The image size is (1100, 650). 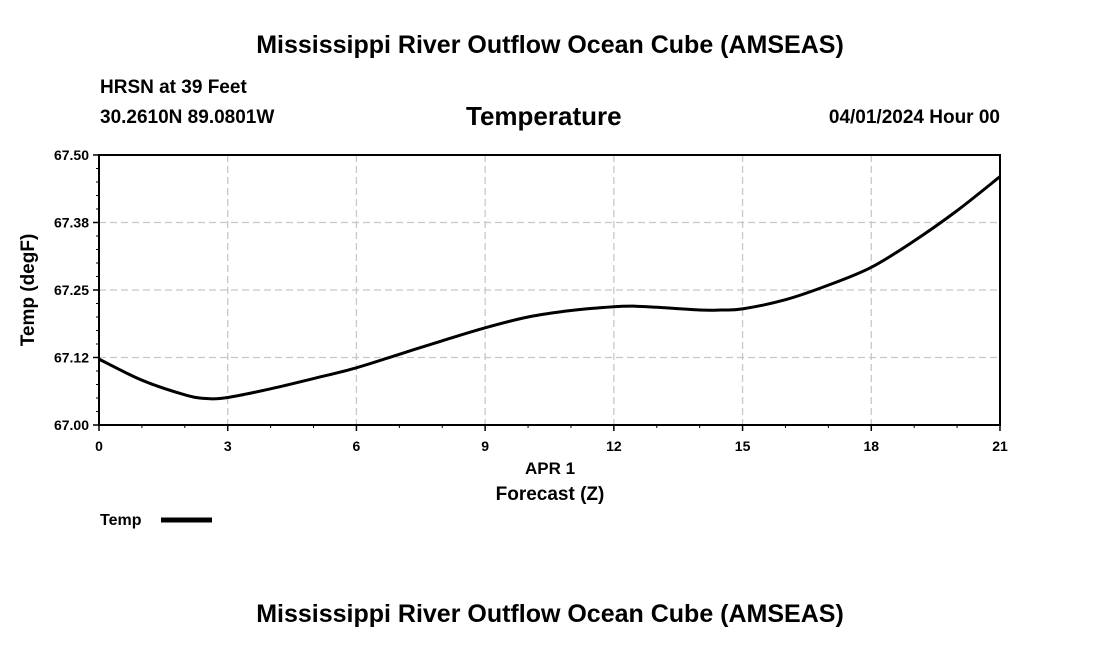 What do you see at coordinates (357, 446) in the screenshot?
I see `x-tick-label: 6` at bounding box center [357, 446].